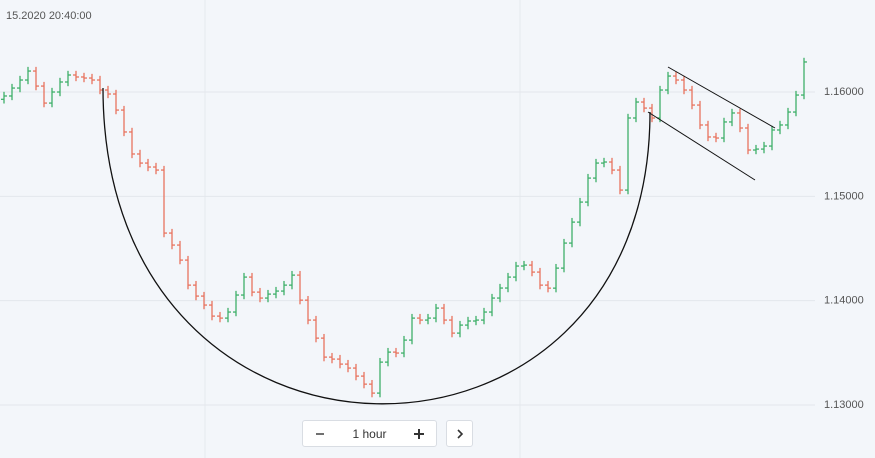 The width and height of the screenshot is (875, 458). What do you see at coordinates (844, 405) in the screenshot?
I see `y-tick-label: 1.13000` at bounding box center [844, 405].